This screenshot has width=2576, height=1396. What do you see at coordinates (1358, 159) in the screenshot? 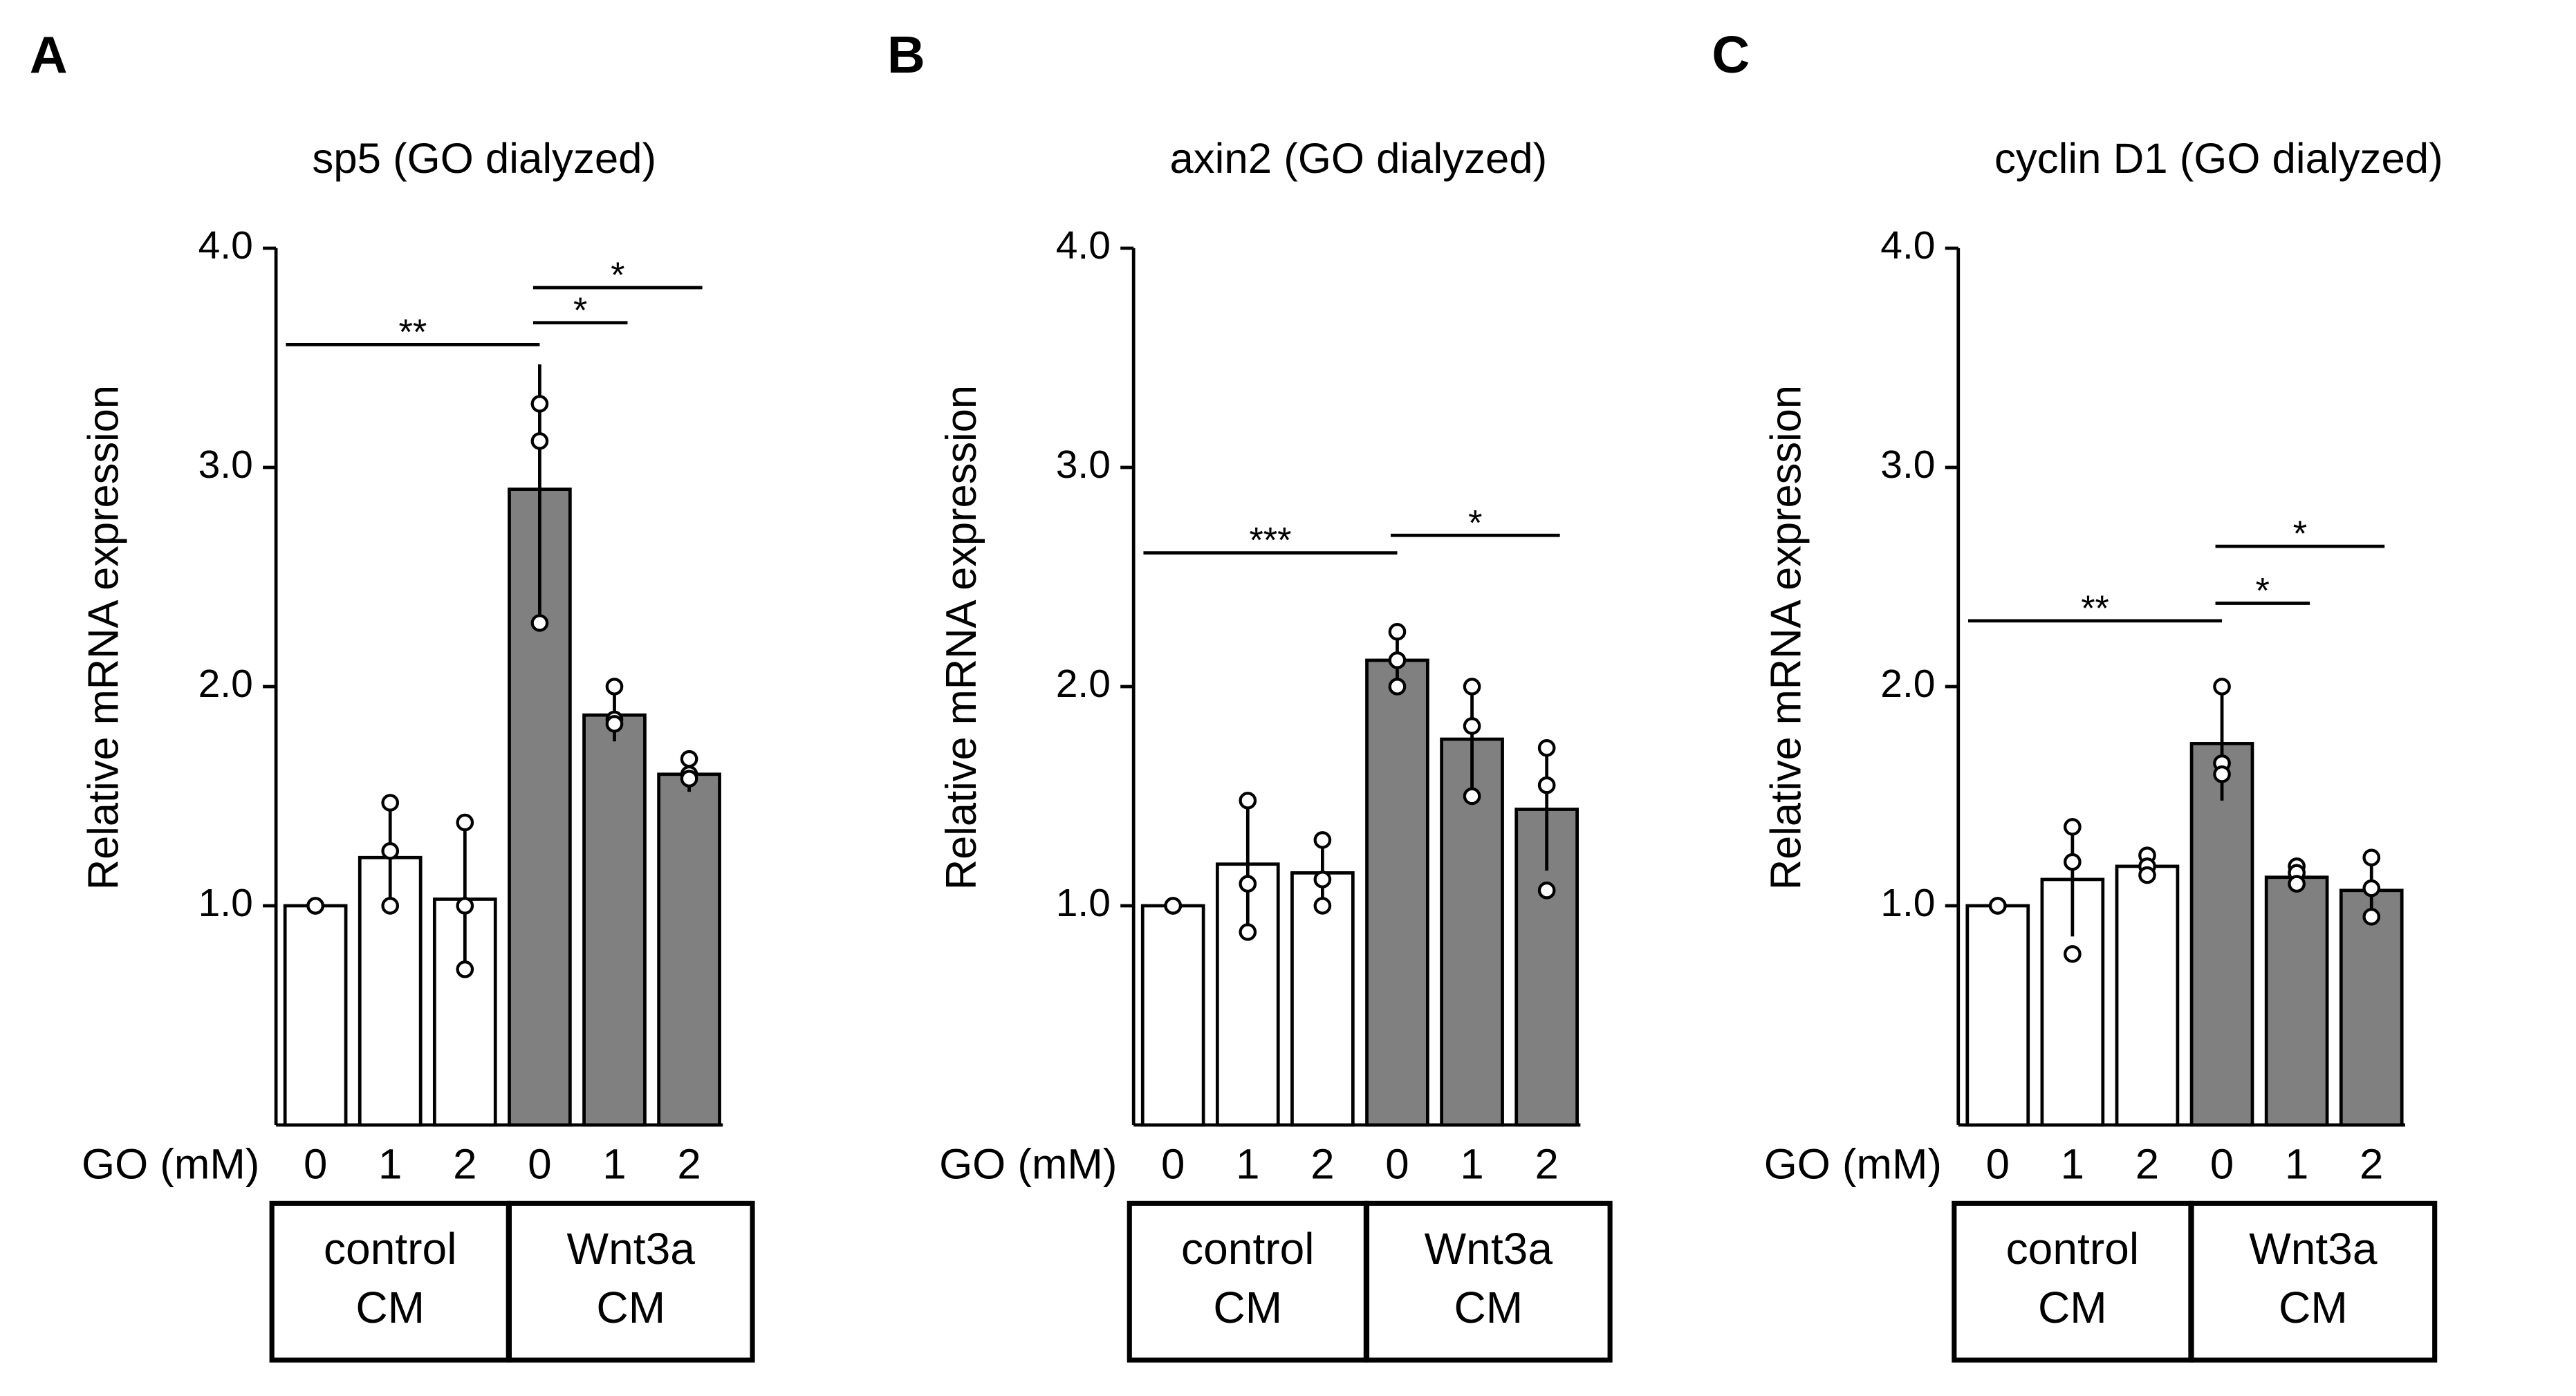
I see `chart-title: axin2 (GO dialyzed)` at bounding box center [1358, 159].